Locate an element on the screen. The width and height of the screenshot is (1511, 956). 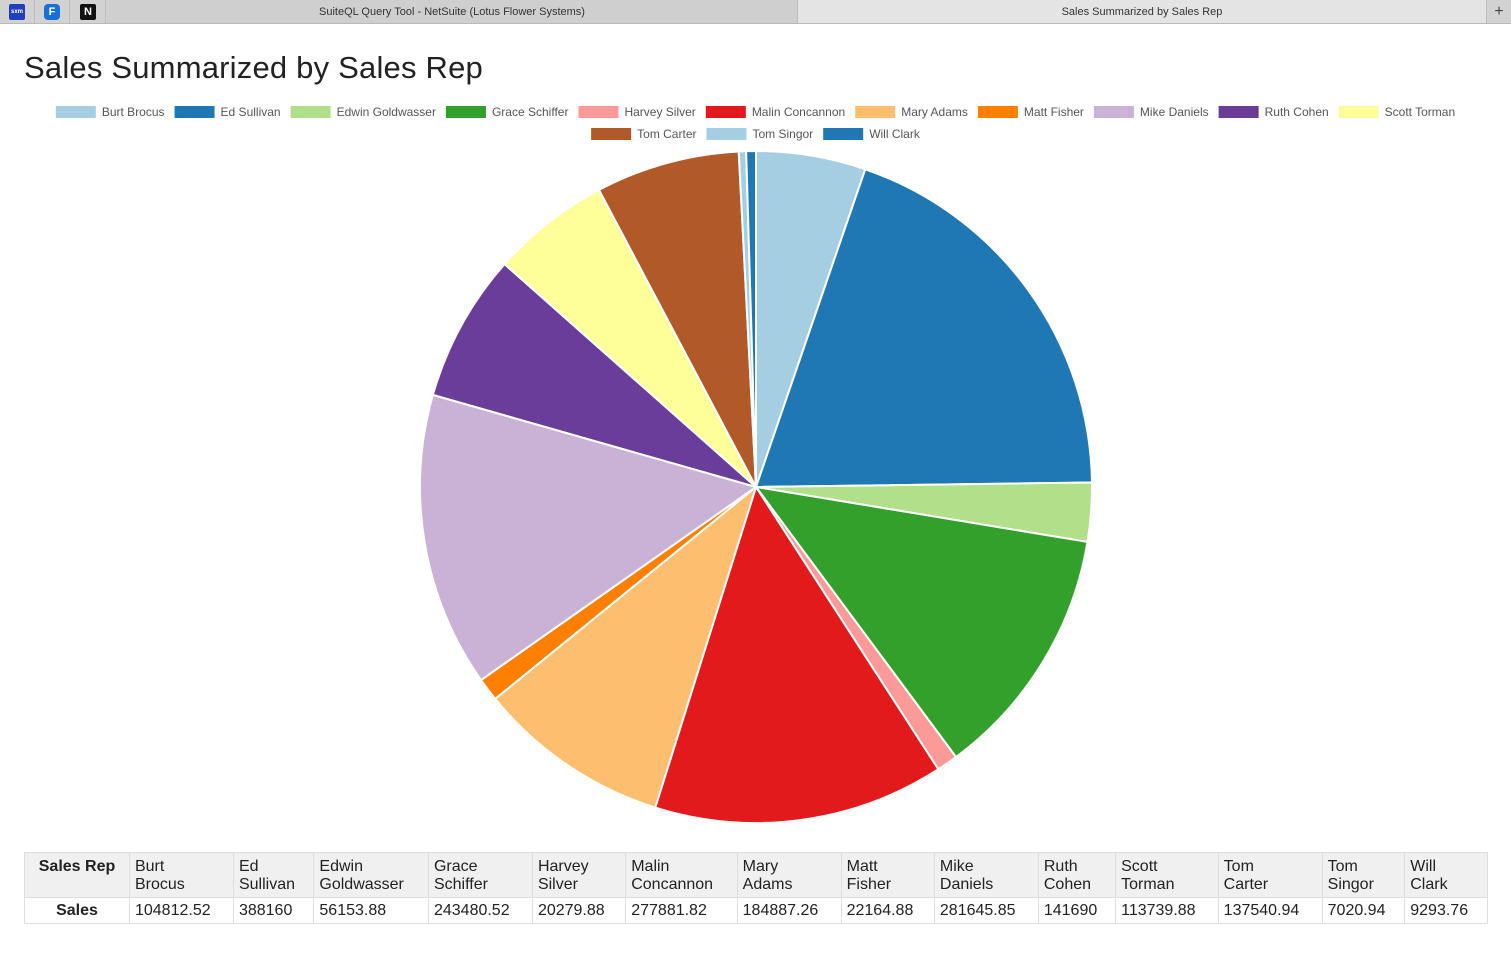
legend-label-matt-fisher: Matt Fisher is located at coordinates (1054, 112).